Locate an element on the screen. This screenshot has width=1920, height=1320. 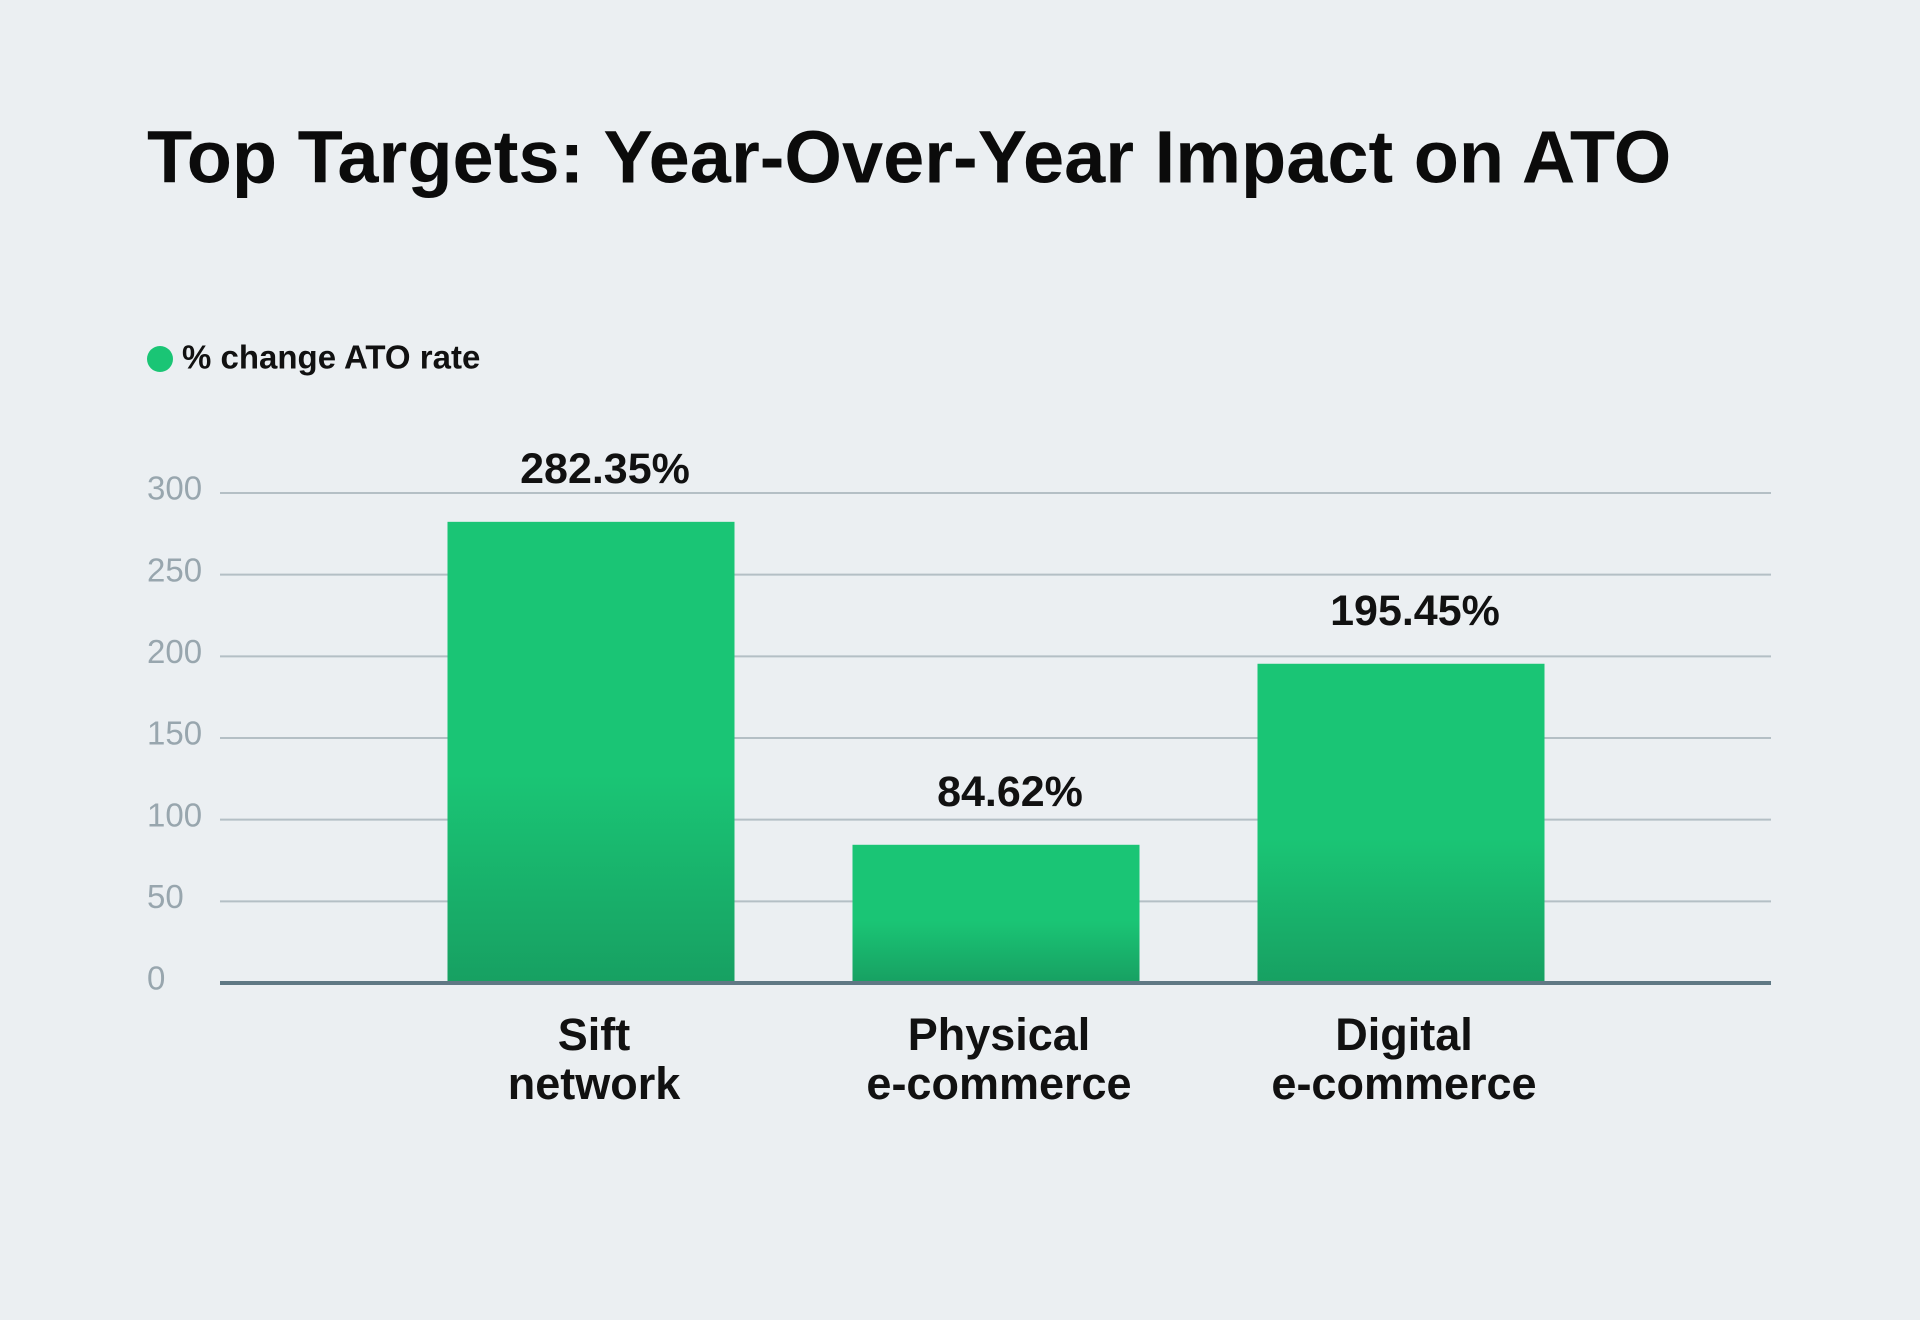
x-tick-label: Physical is located at coordinates (999, 1034).